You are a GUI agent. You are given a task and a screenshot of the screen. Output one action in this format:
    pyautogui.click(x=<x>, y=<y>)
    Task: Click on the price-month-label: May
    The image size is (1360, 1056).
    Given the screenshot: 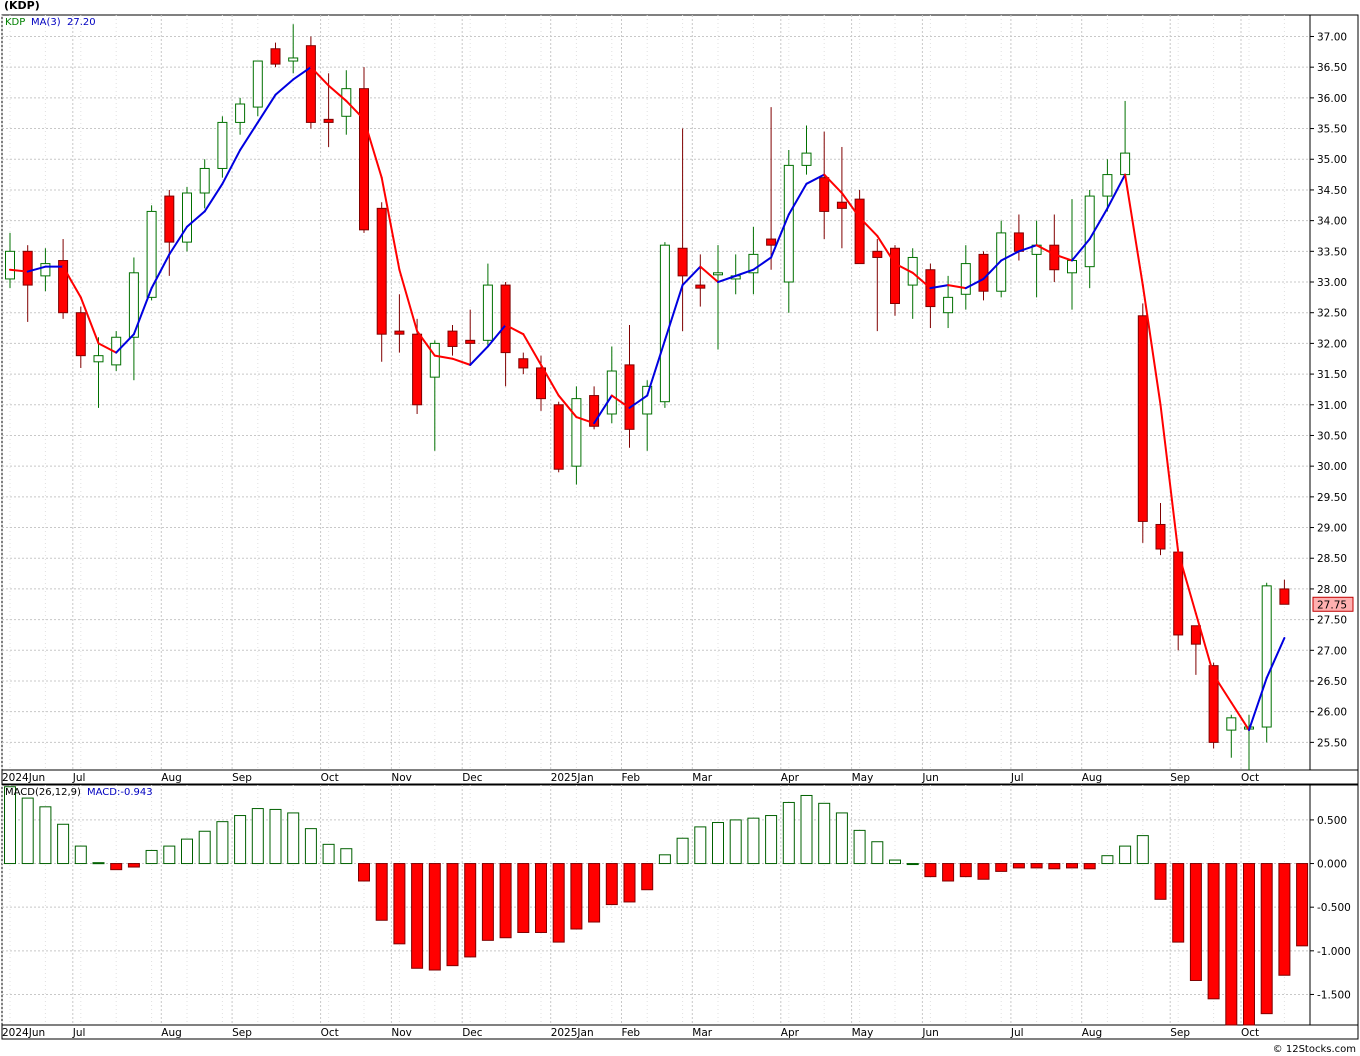 What is the action you would take?
    pyautogui.click(x=863, y=778)
    